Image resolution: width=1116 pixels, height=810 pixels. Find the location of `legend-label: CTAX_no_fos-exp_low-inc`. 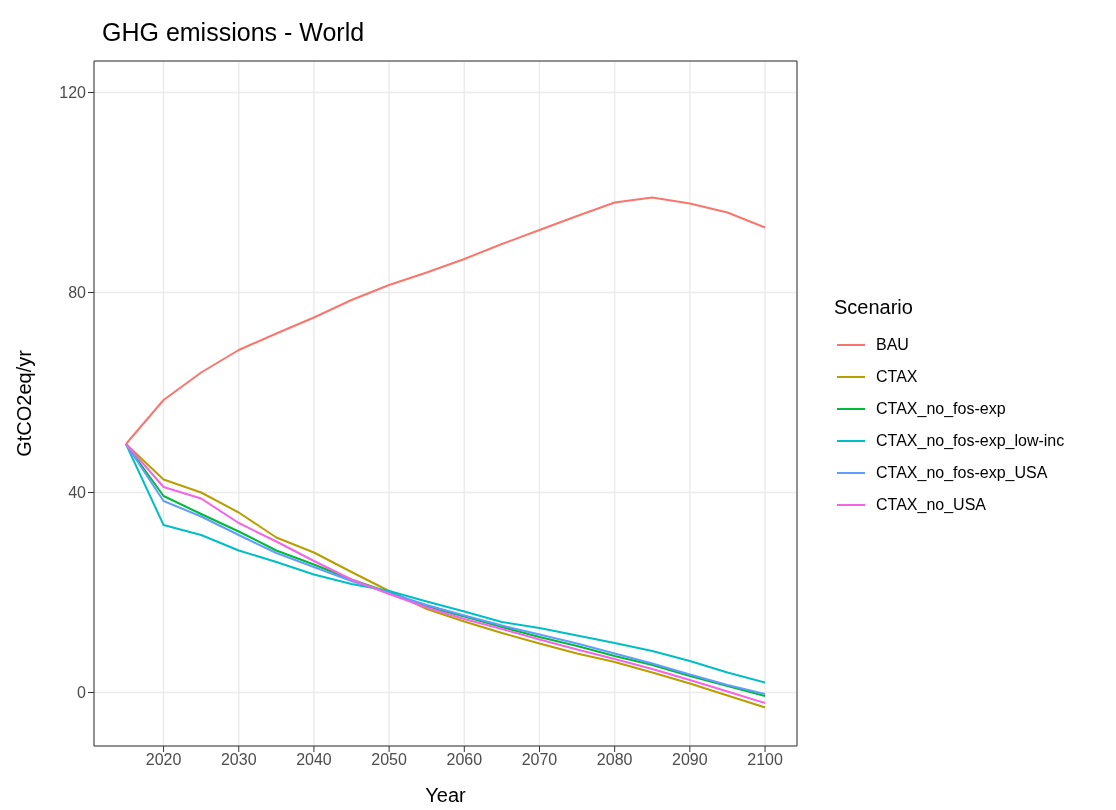

legend-label: CTAX_no_fos-exp_low-inc is located at coordinates (970, 440).